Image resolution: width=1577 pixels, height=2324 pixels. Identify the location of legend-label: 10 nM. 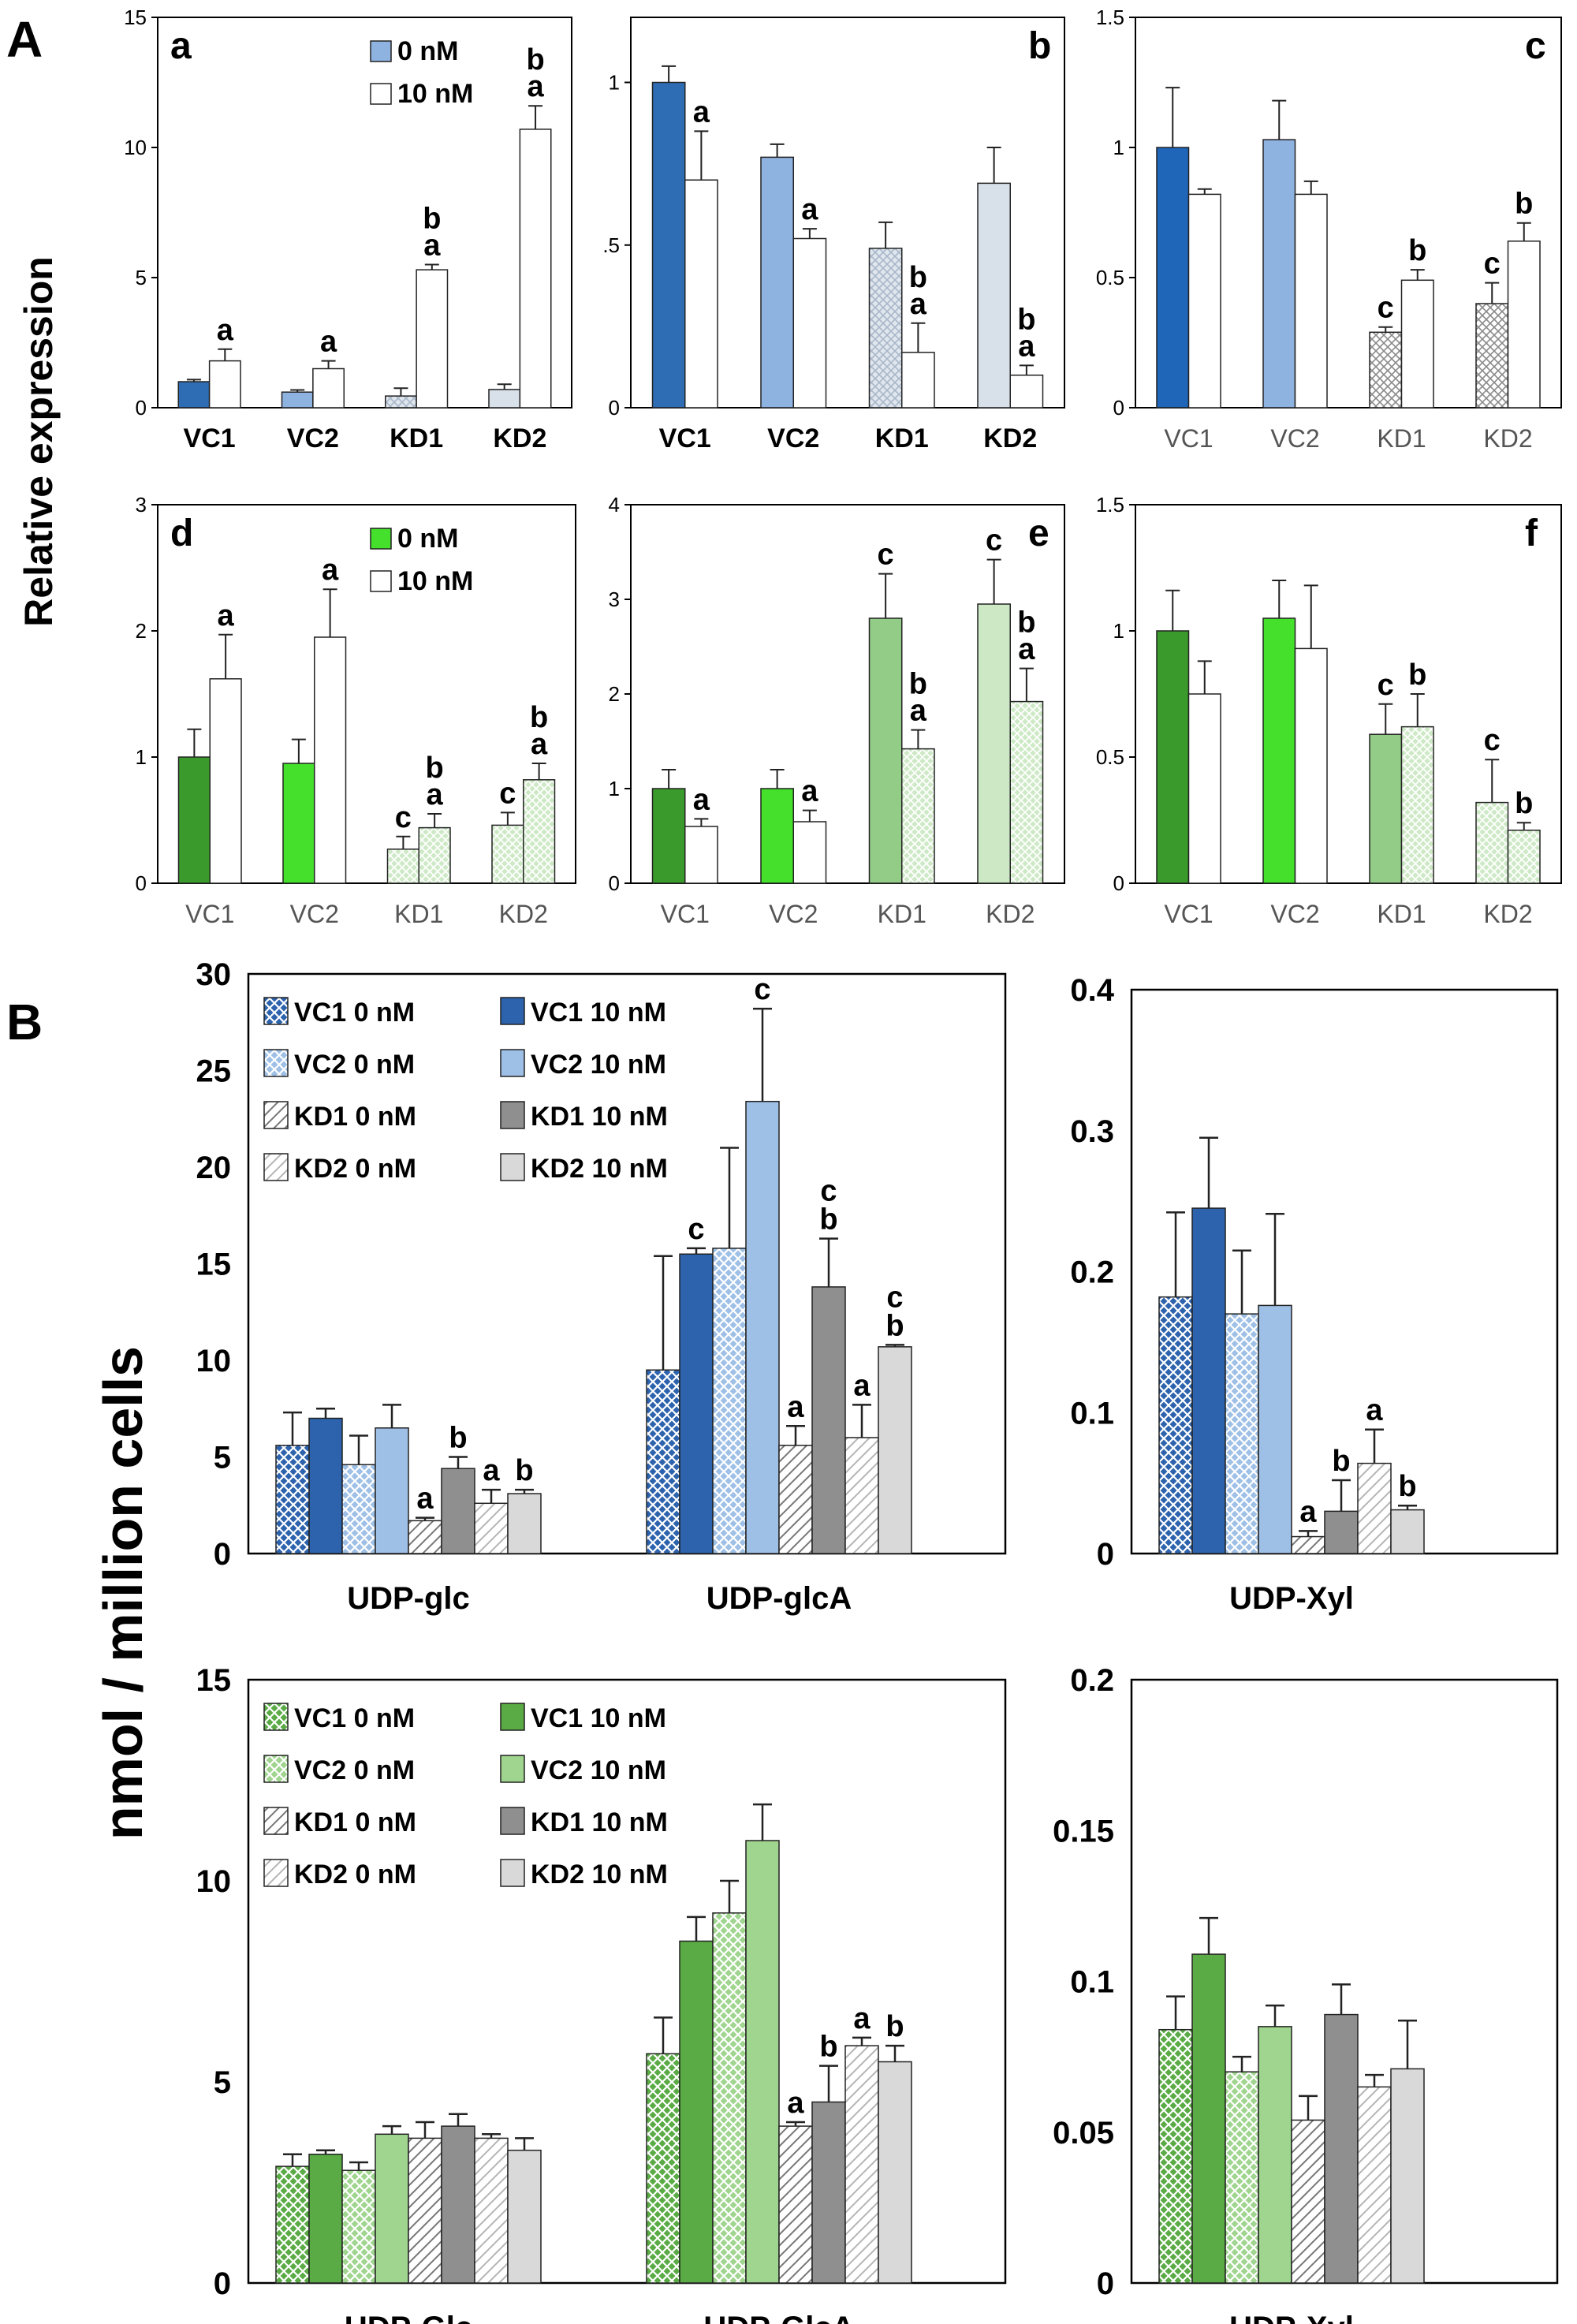
(435, 94).